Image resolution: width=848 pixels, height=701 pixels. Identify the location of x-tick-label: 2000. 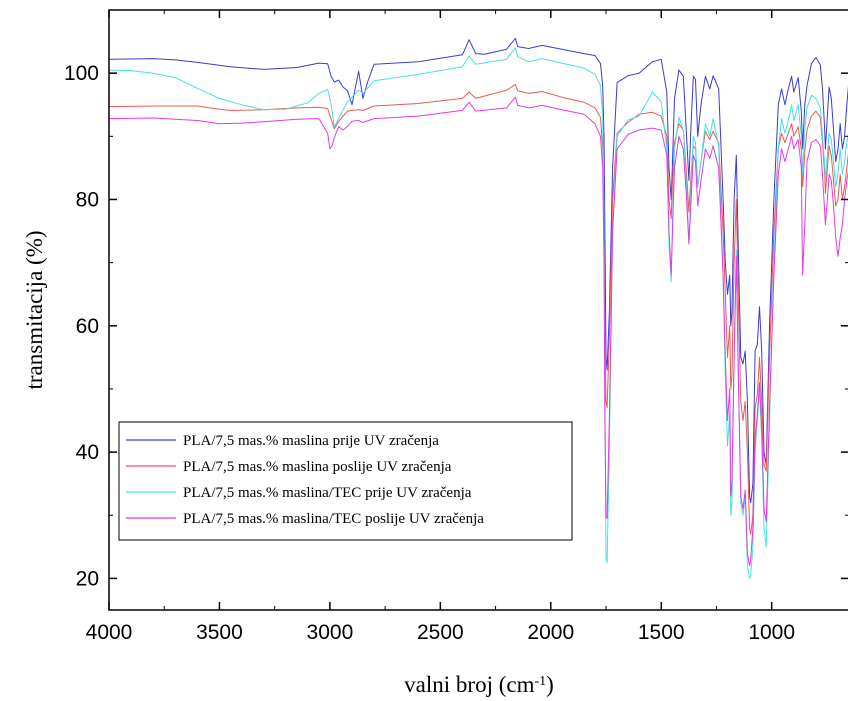
(550, 632).